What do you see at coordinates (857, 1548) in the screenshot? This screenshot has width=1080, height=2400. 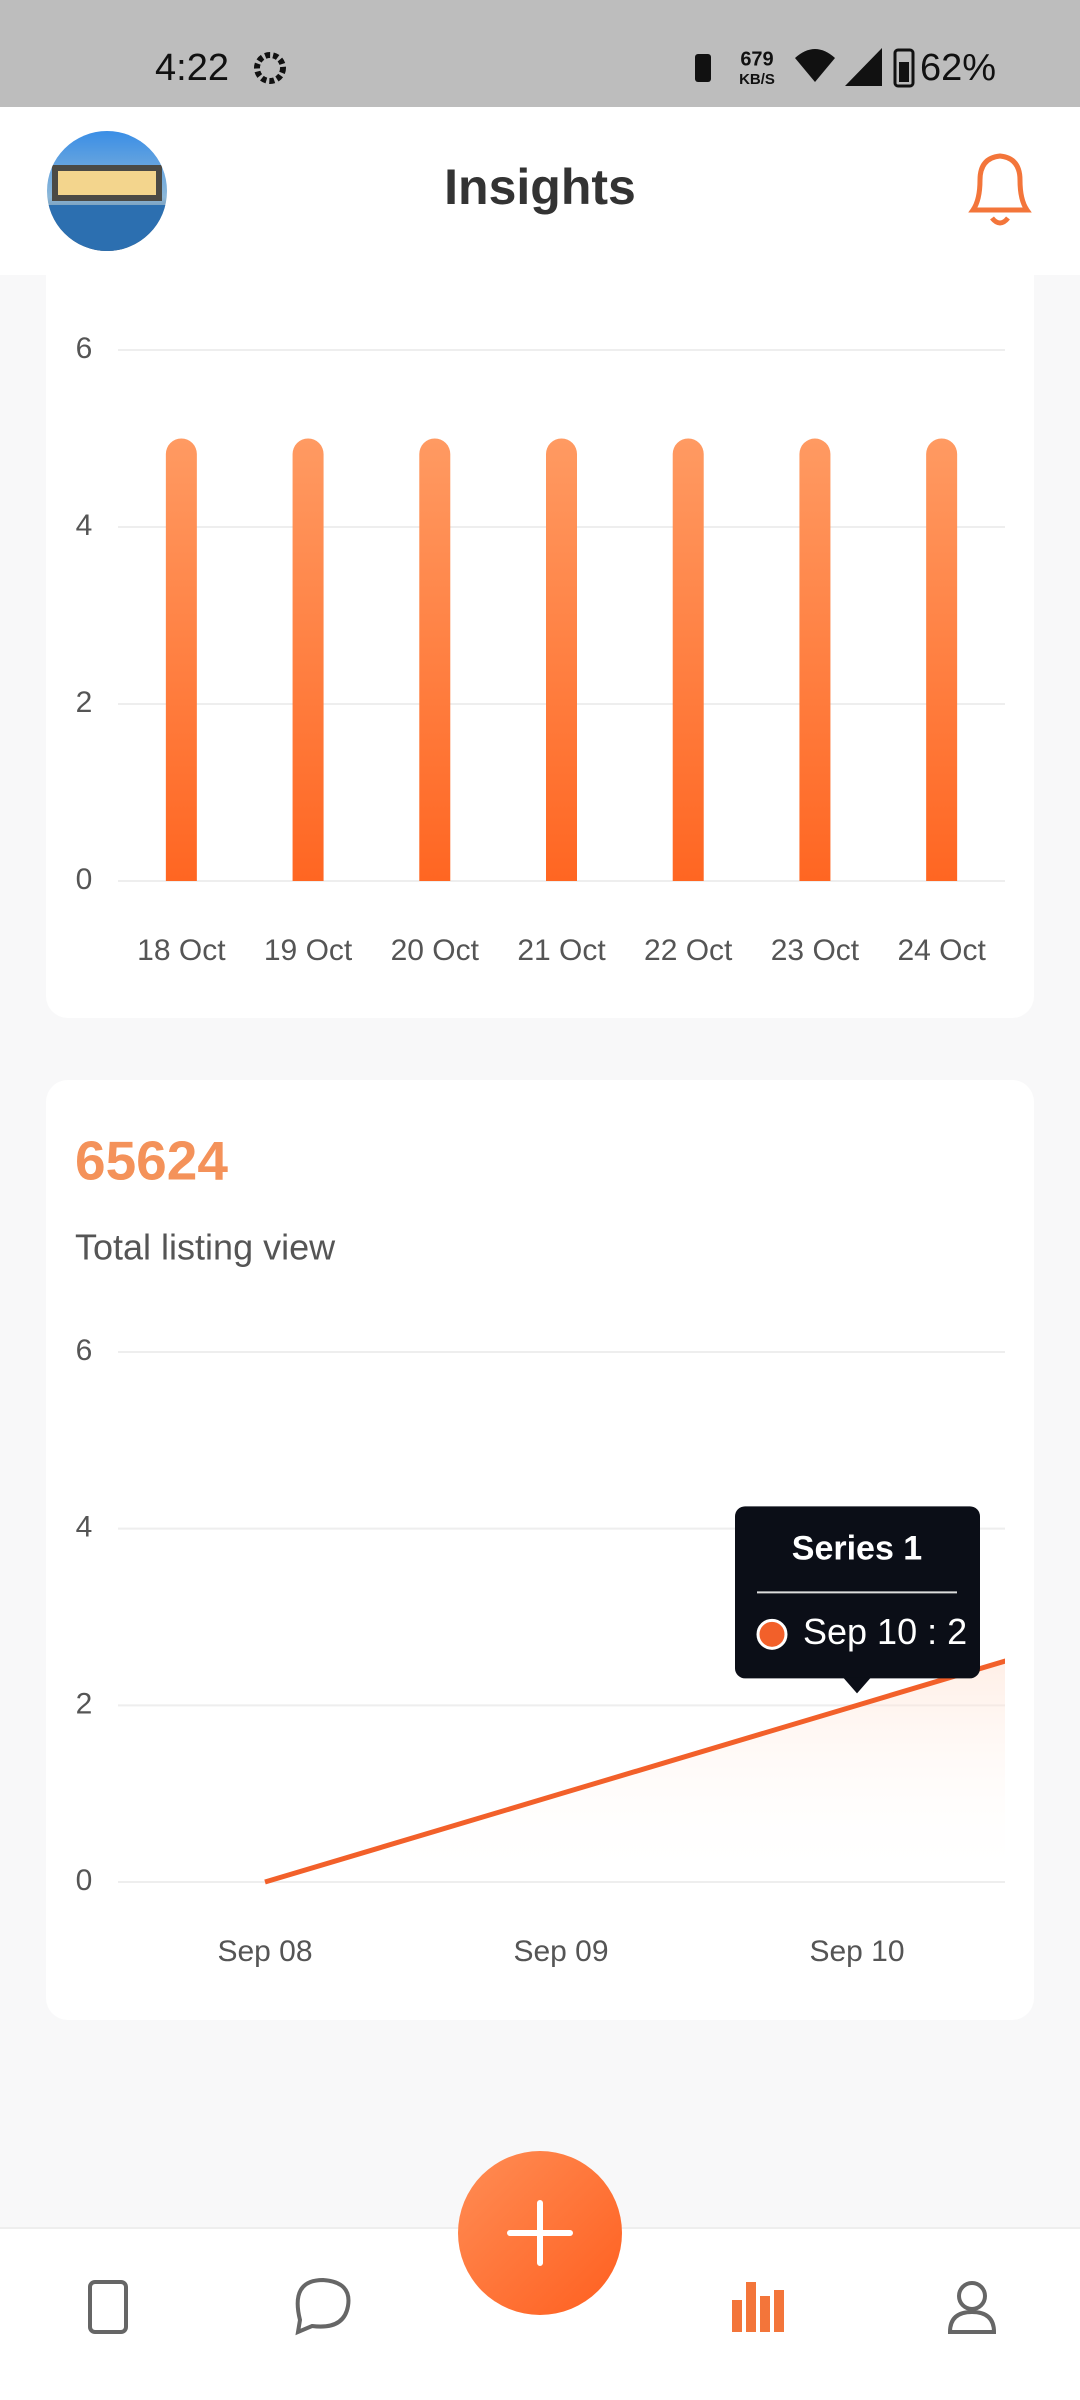 I see `tooltip-title: Series 1` at bounding box center [857, 1548].